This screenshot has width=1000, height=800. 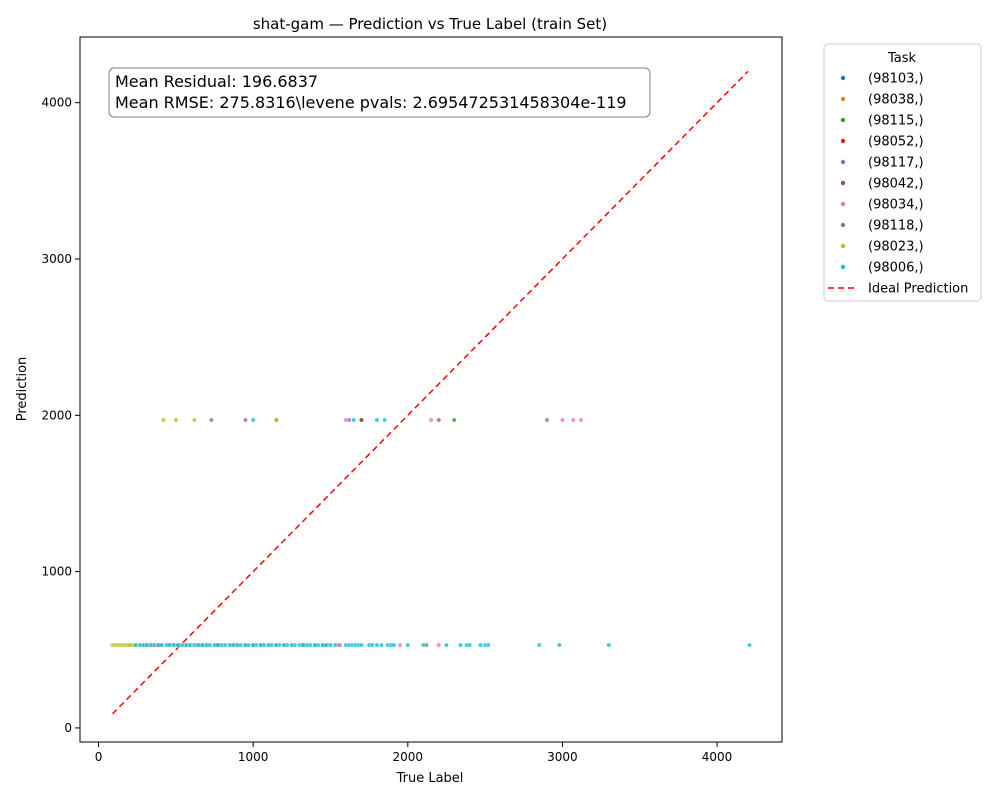 What do you see at coordinates (56, 572) in the screenshot?
I see `y-tick-label: 1000` at bounding box center [56, 572].